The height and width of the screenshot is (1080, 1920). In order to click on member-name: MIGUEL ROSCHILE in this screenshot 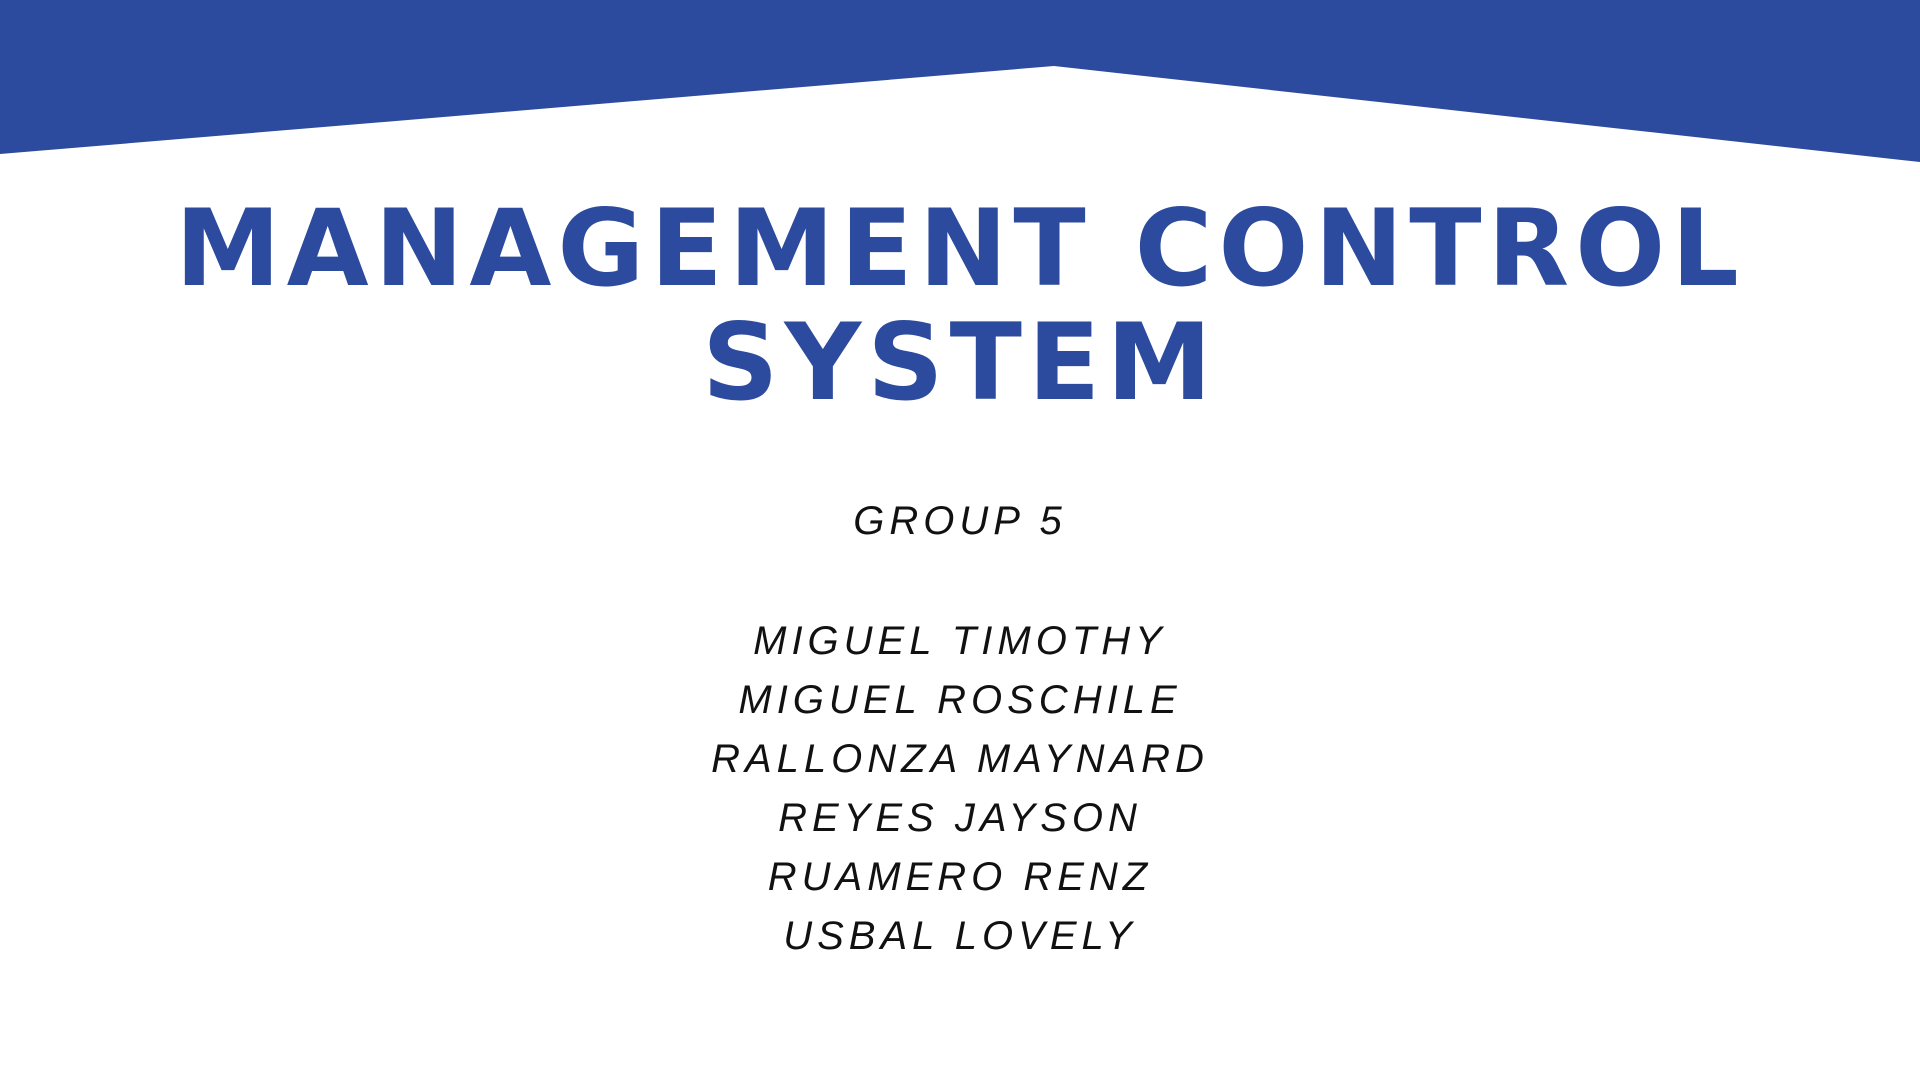, I will do `click(960, 700)`.